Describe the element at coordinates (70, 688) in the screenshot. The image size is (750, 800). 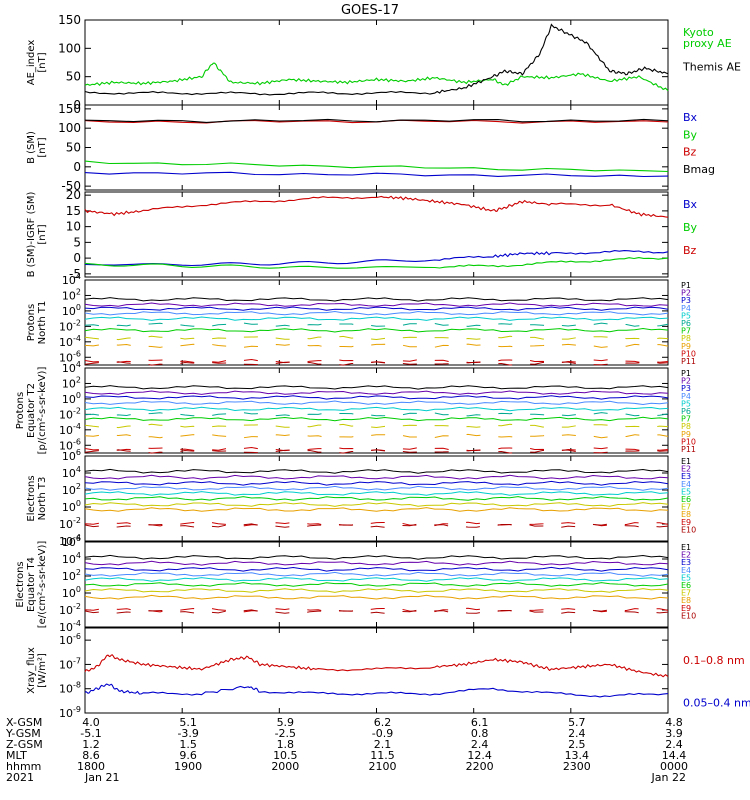
I see `y-tick-label: 10-8` at that location.